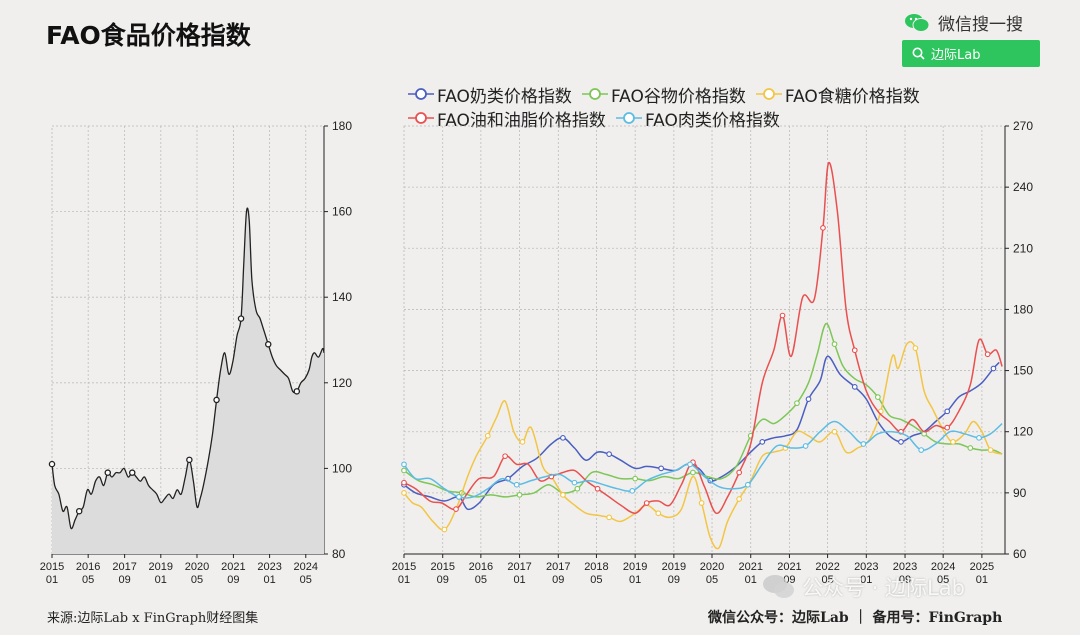 The height and width of the screenshot is (635, 1080). I want to click on y-tick-label: 160, so click(342, 212).